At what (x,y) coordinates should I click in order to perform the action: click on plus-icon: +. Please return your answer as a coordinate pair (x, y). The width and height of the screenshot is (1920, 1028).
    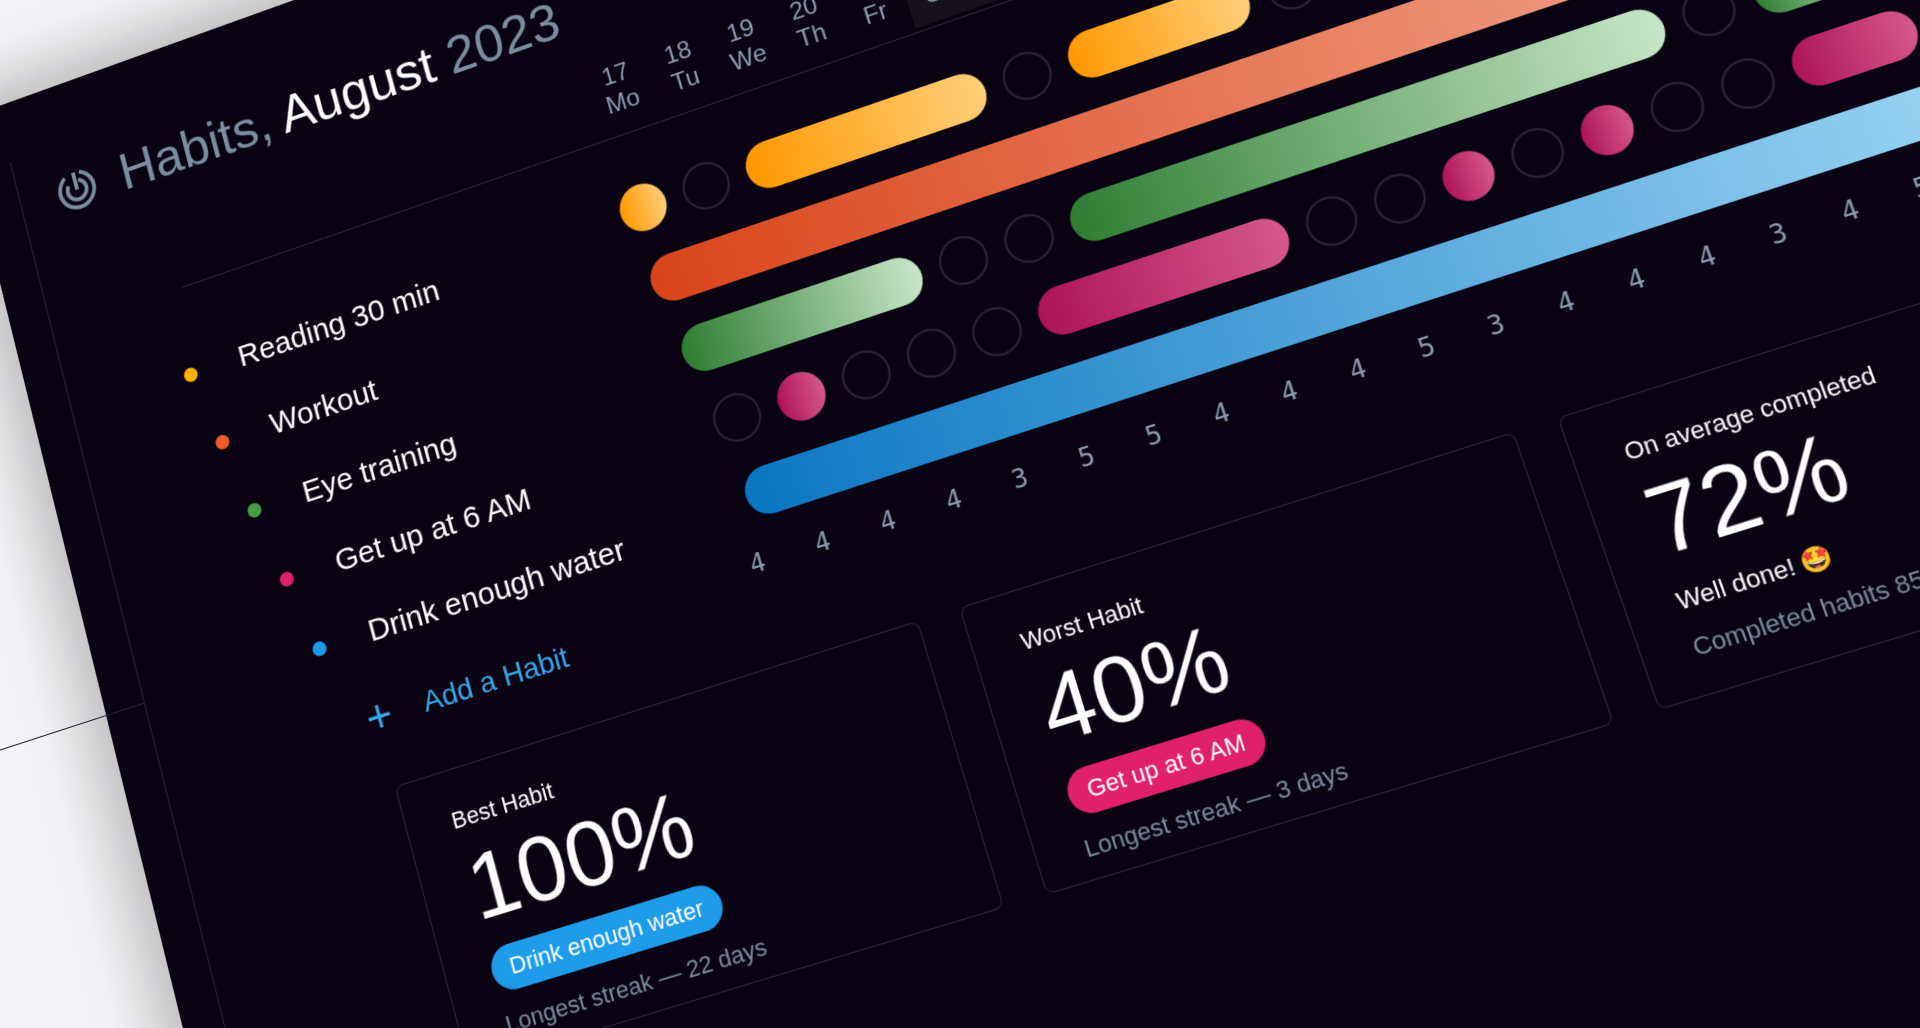
    Looking at the image, I should click on (379, 716).